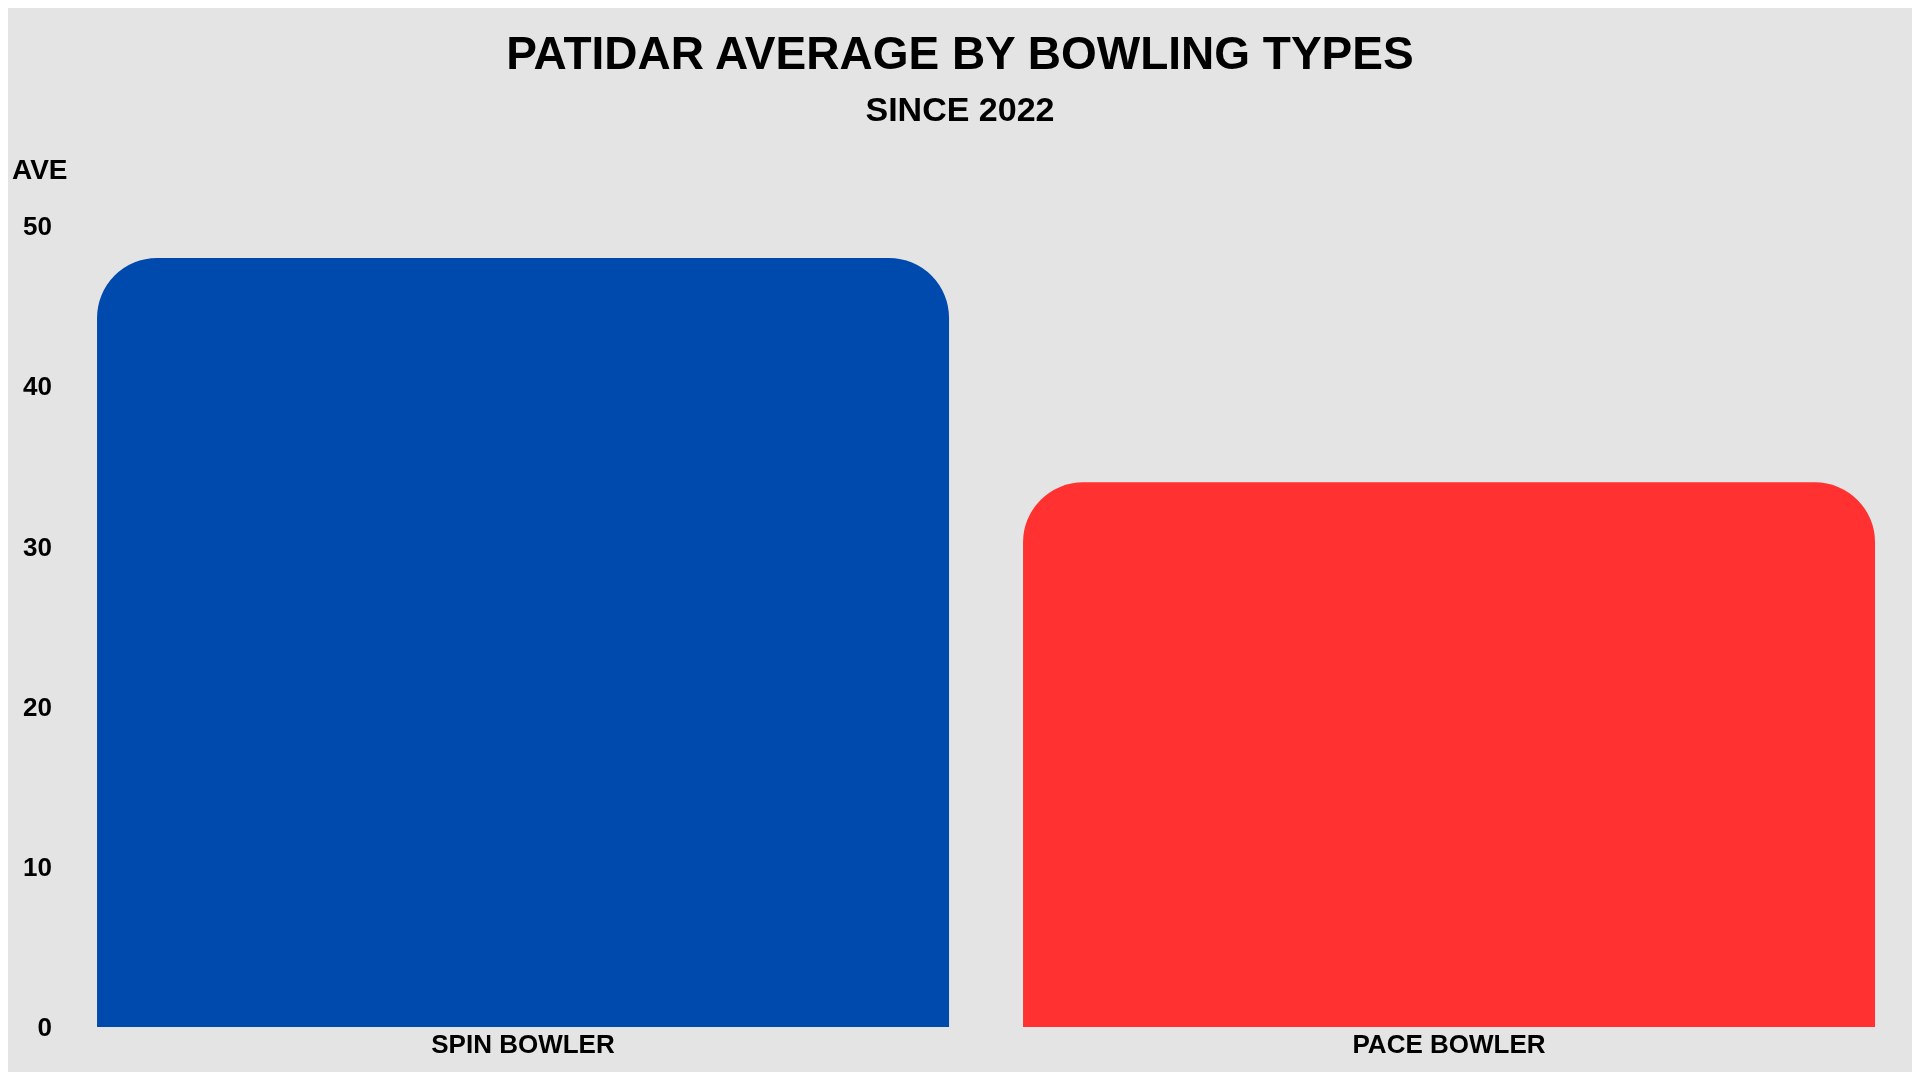  What do you see at coordinates (1449, 1044) in the screenshot?
I see `x-tick-label: PACE BOWLER` at bounding box center [1449, 1044].